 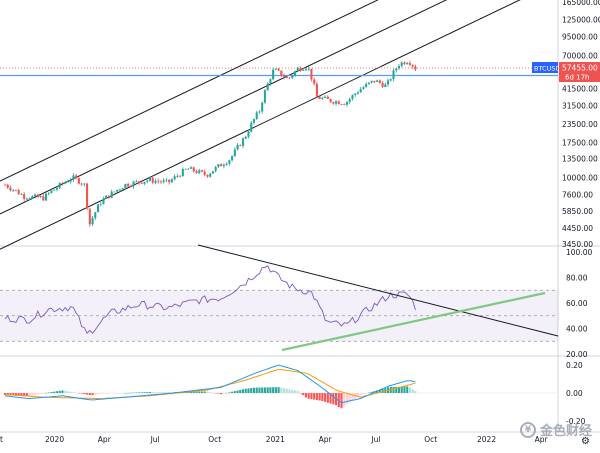 I want to click on macd-tick-label: -0.20, so click(x=576, y=421).